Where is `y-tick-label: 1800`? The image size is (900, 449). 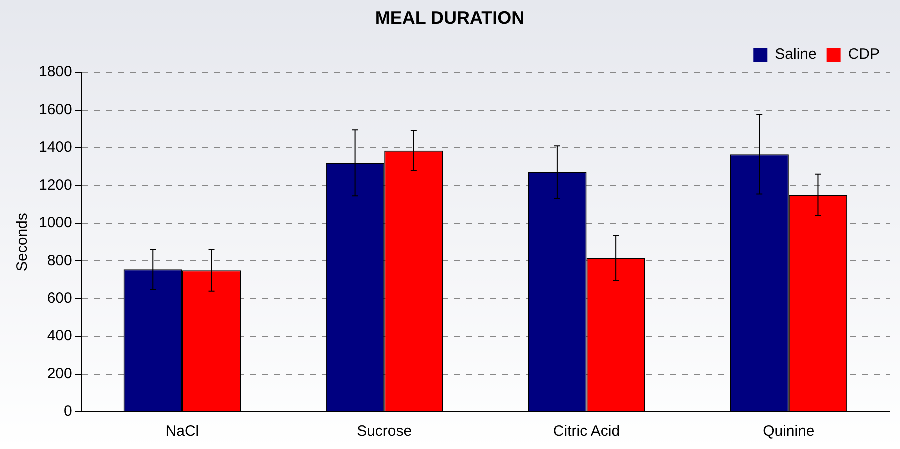 y-tick-label: 1800 is located at coordinates (55, 72).